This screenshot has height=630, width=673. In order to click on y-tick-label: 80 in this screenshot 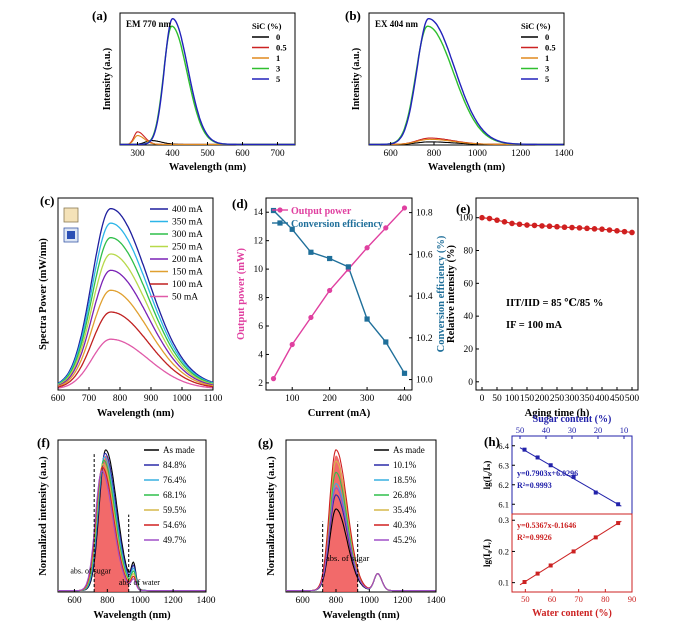, I will do `click(469, 252)`.